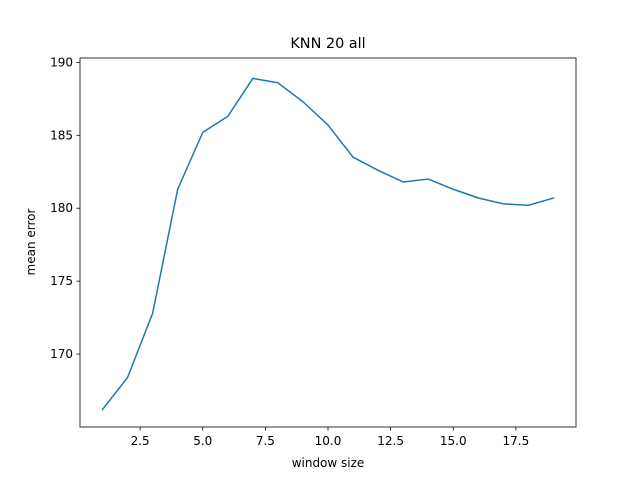  What do you see at coordinates (61, 354) in the screenshot?
I see `y-tick-label: 170` at bounding box center [61, 354].